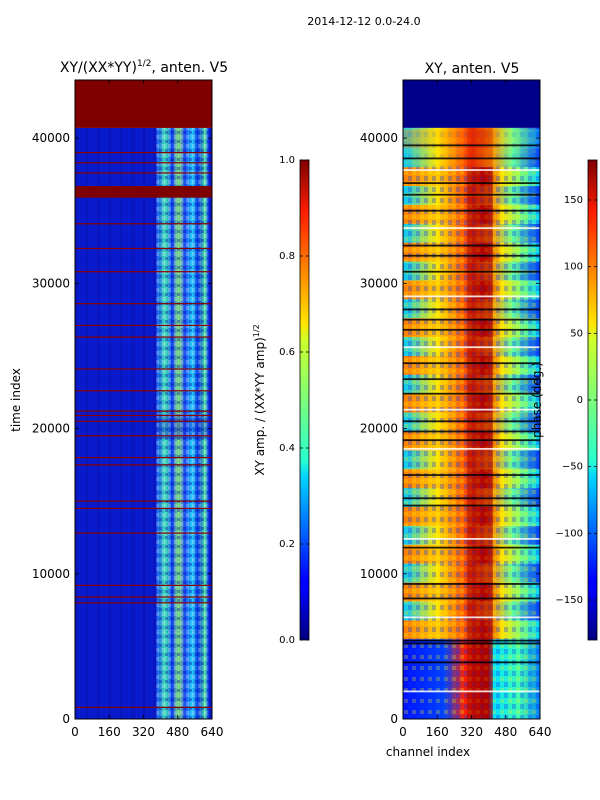 Image resolution: width=600 pixels, height=800 pixels. What do you see at coordinates (569, 600) in the screenshot?
I see `phase-colorbar-tick-label: −150` at bounding box center [569, 600].